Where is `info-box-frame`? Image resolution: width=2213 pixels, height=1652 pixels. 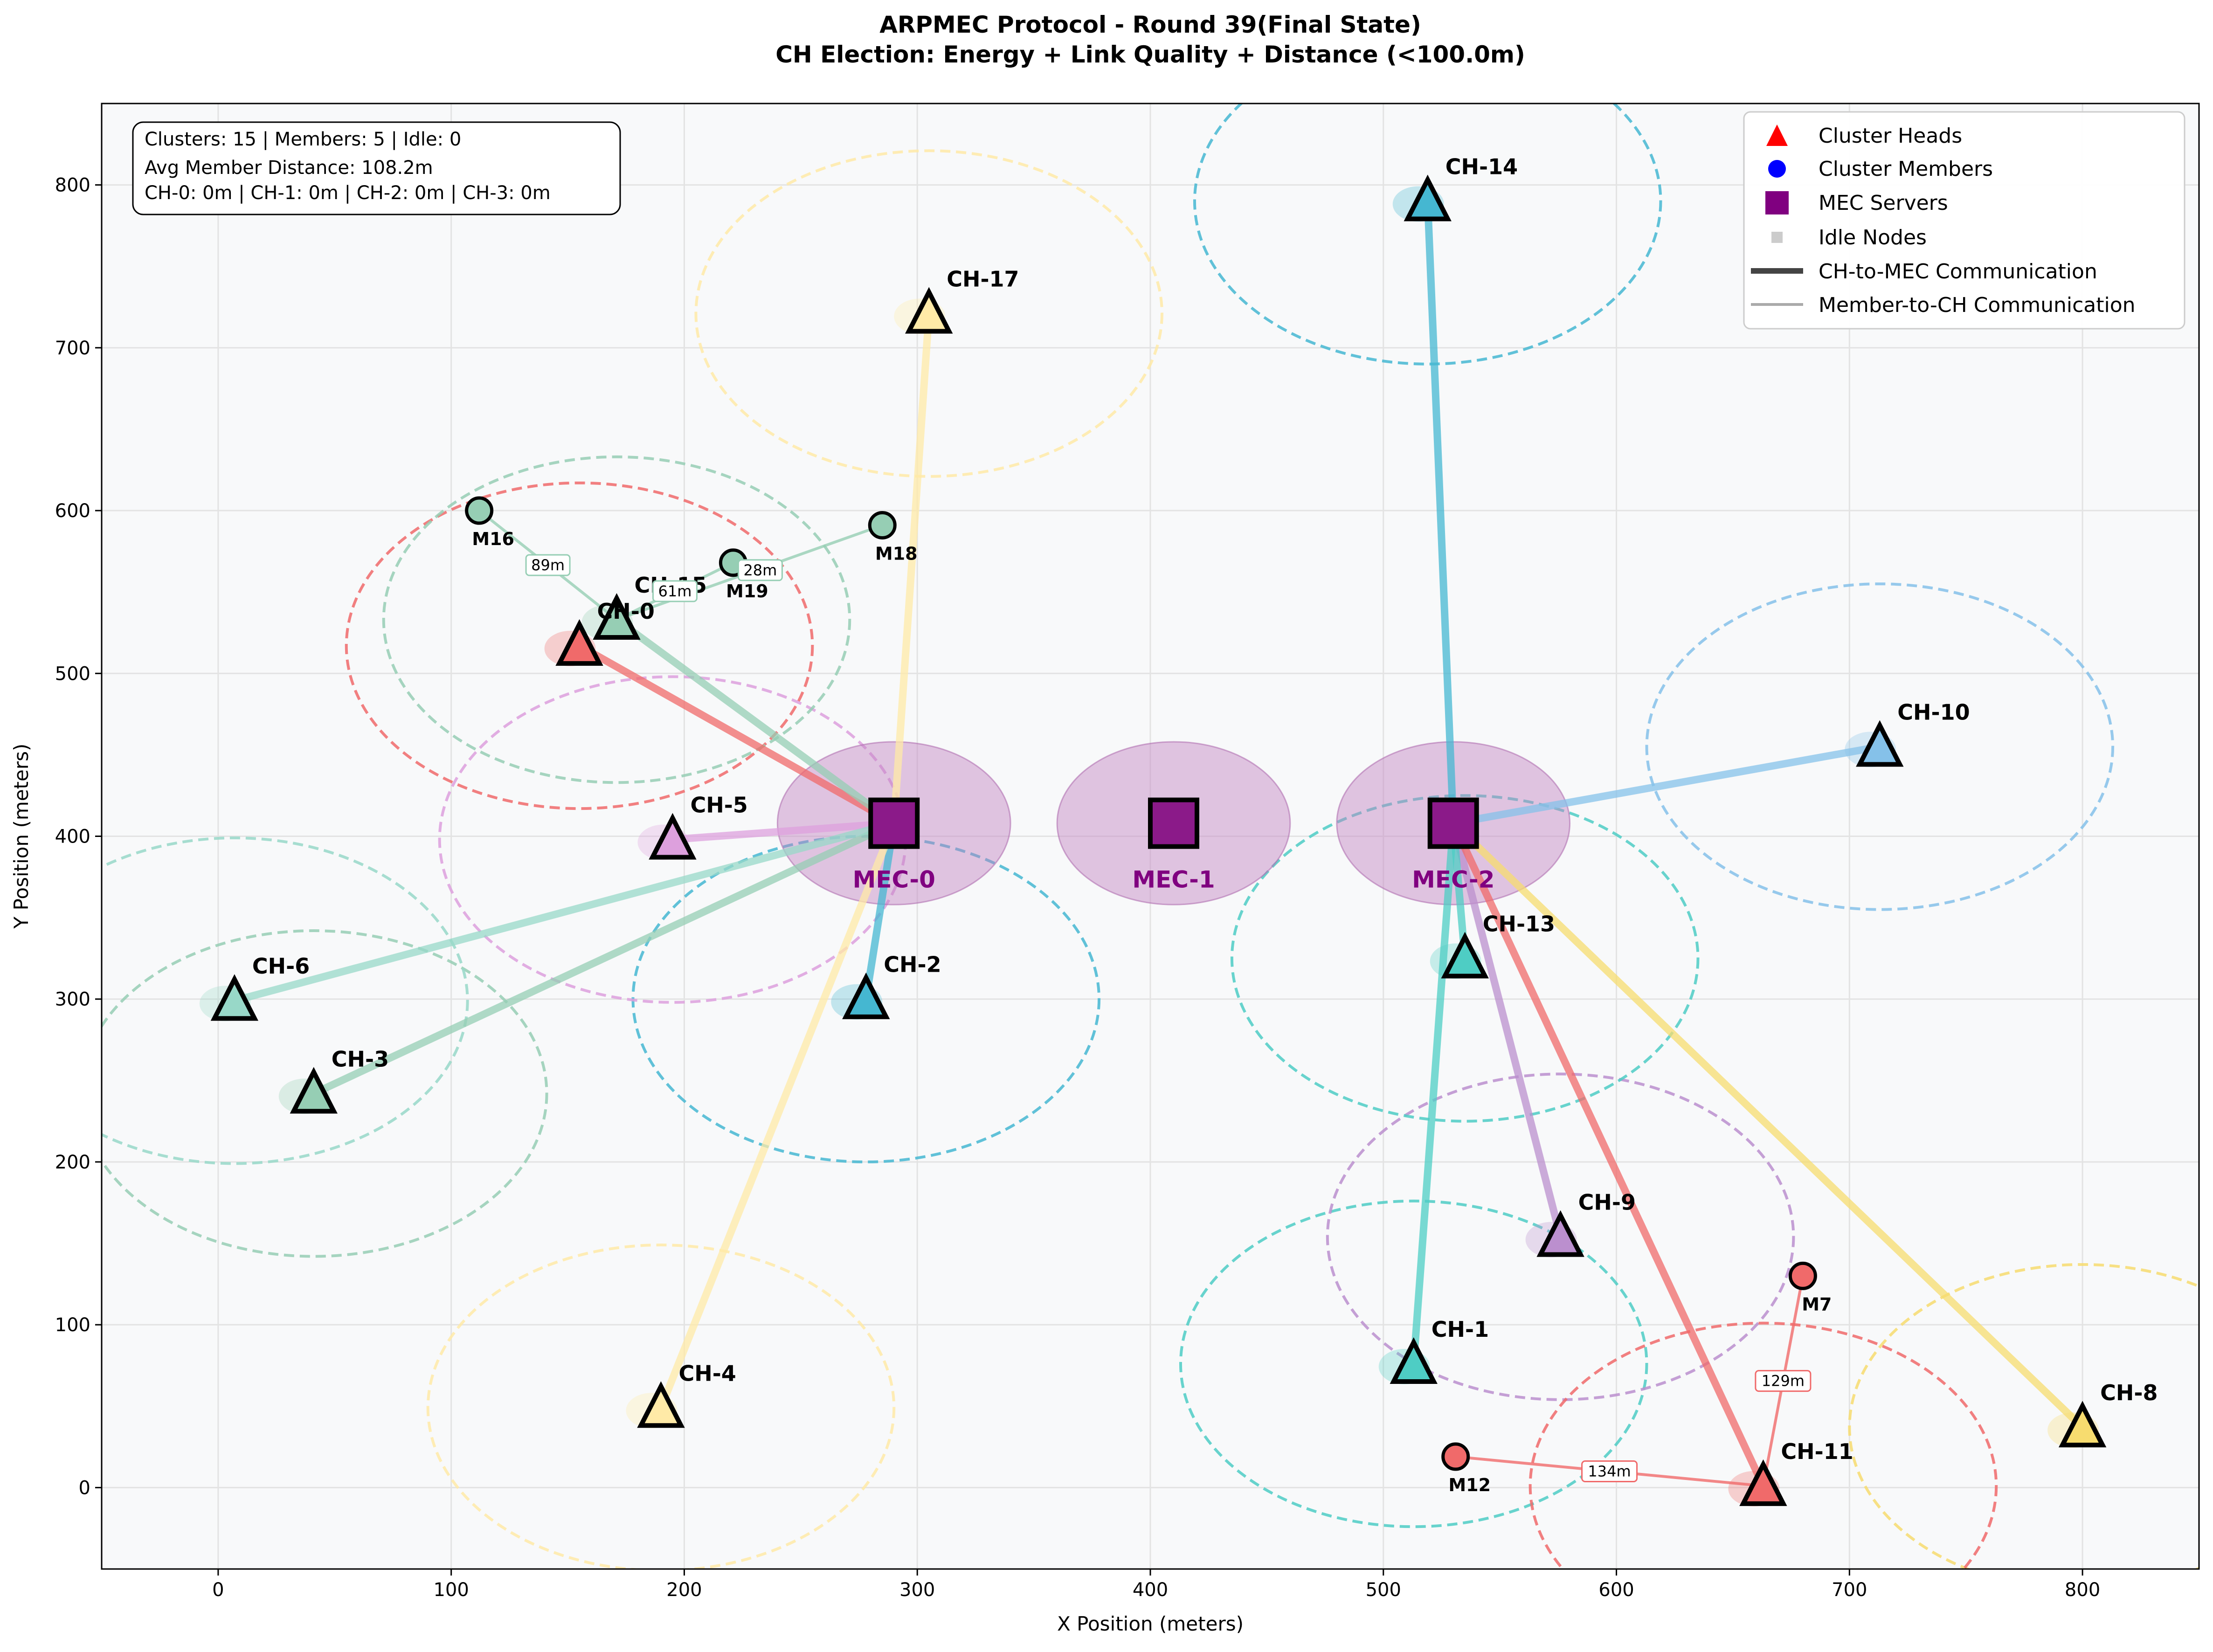 info-box-frame is located at coordinates (376, 168).